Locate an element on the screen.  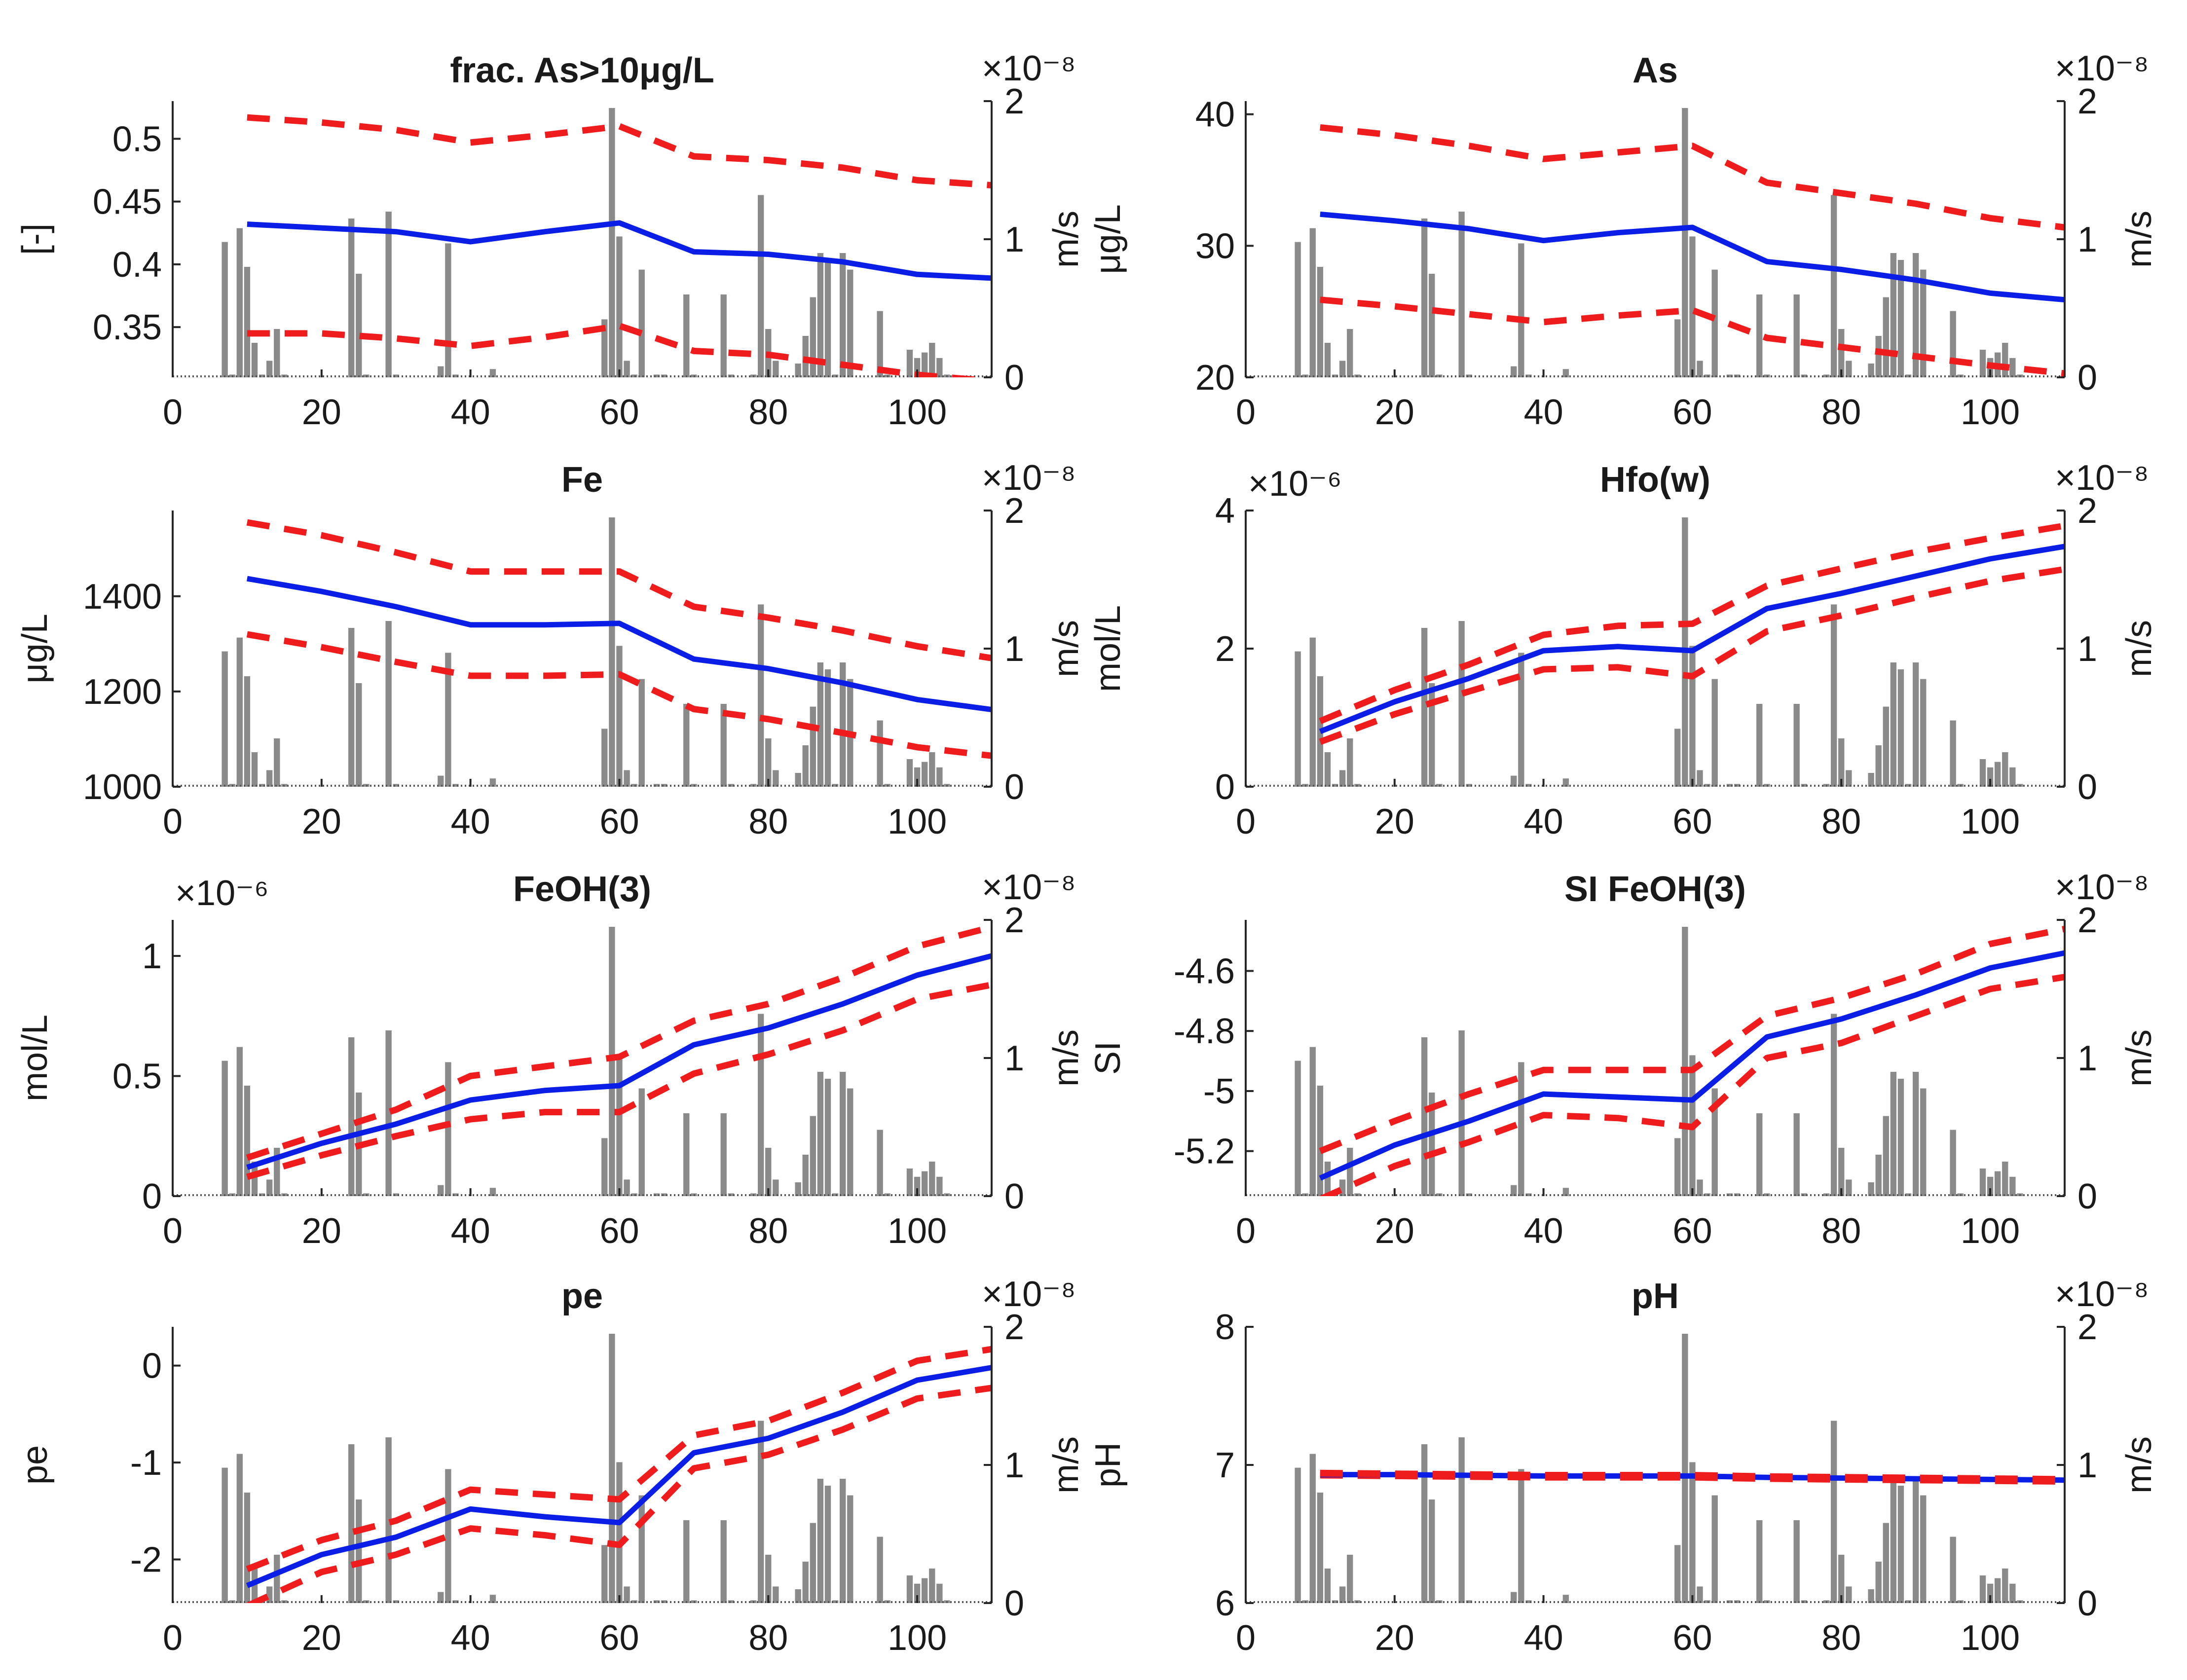
subplot-7: 0 20 40 60 80 100 -2 -1 0 0 1 2×10⁻⁸ pe pe m/s is located at coordinates (550, 1466).